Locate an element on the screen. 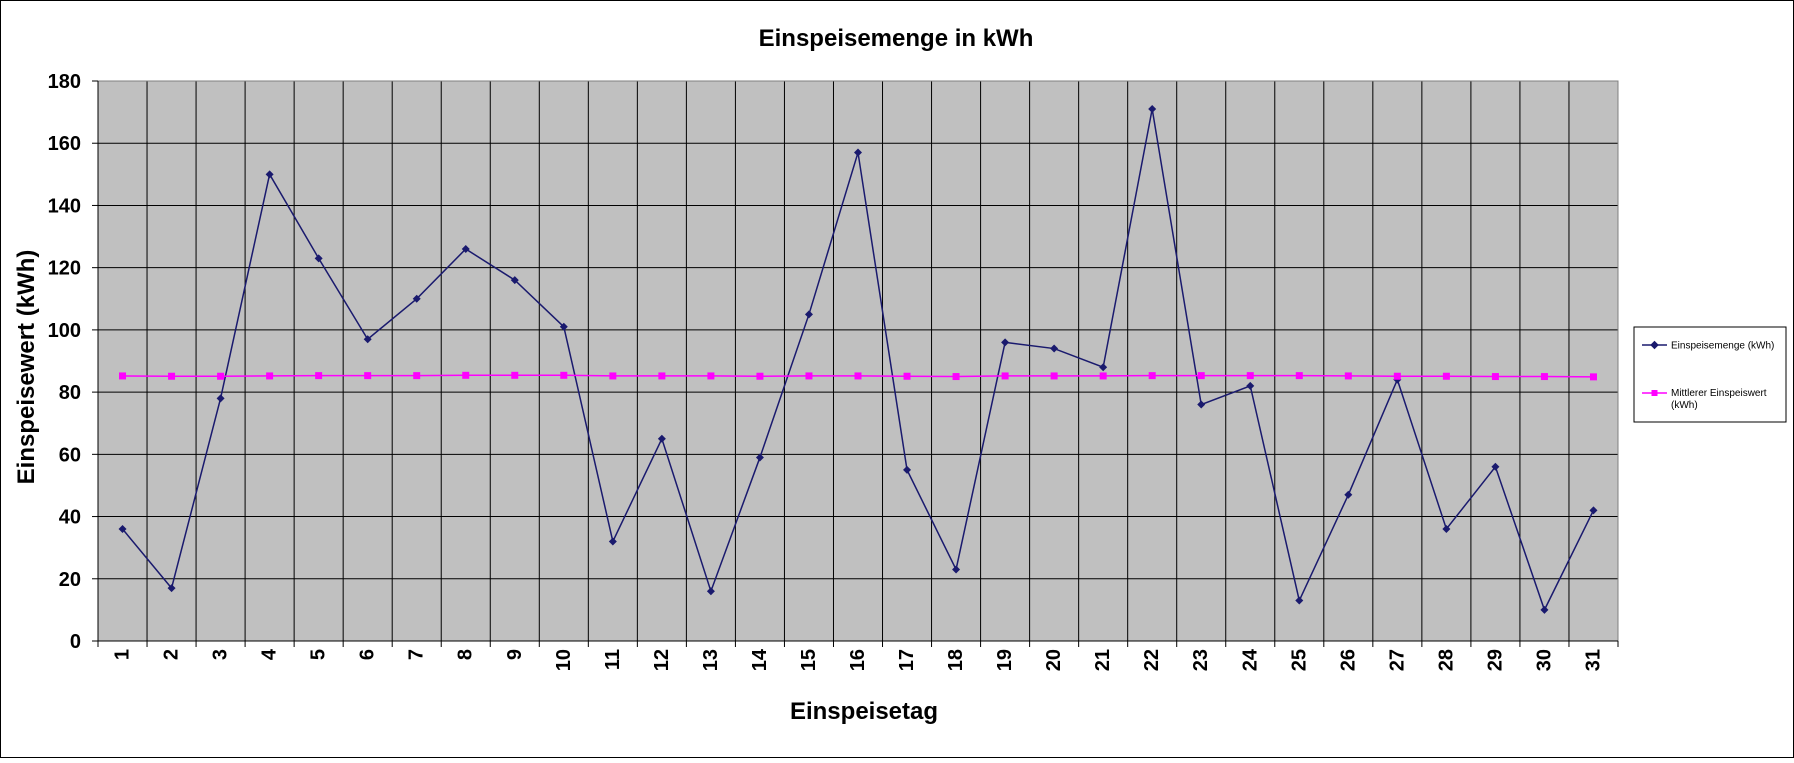 The height and width of the screenshot is (763, 1794). x-tick-label: 20 is located at coordinates (1054, 660).